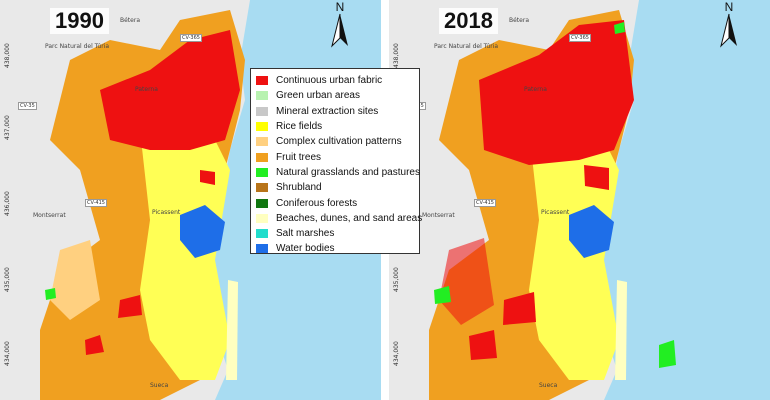  I want to click on legend-item: Mineral extraction sites, so click(335, 111).